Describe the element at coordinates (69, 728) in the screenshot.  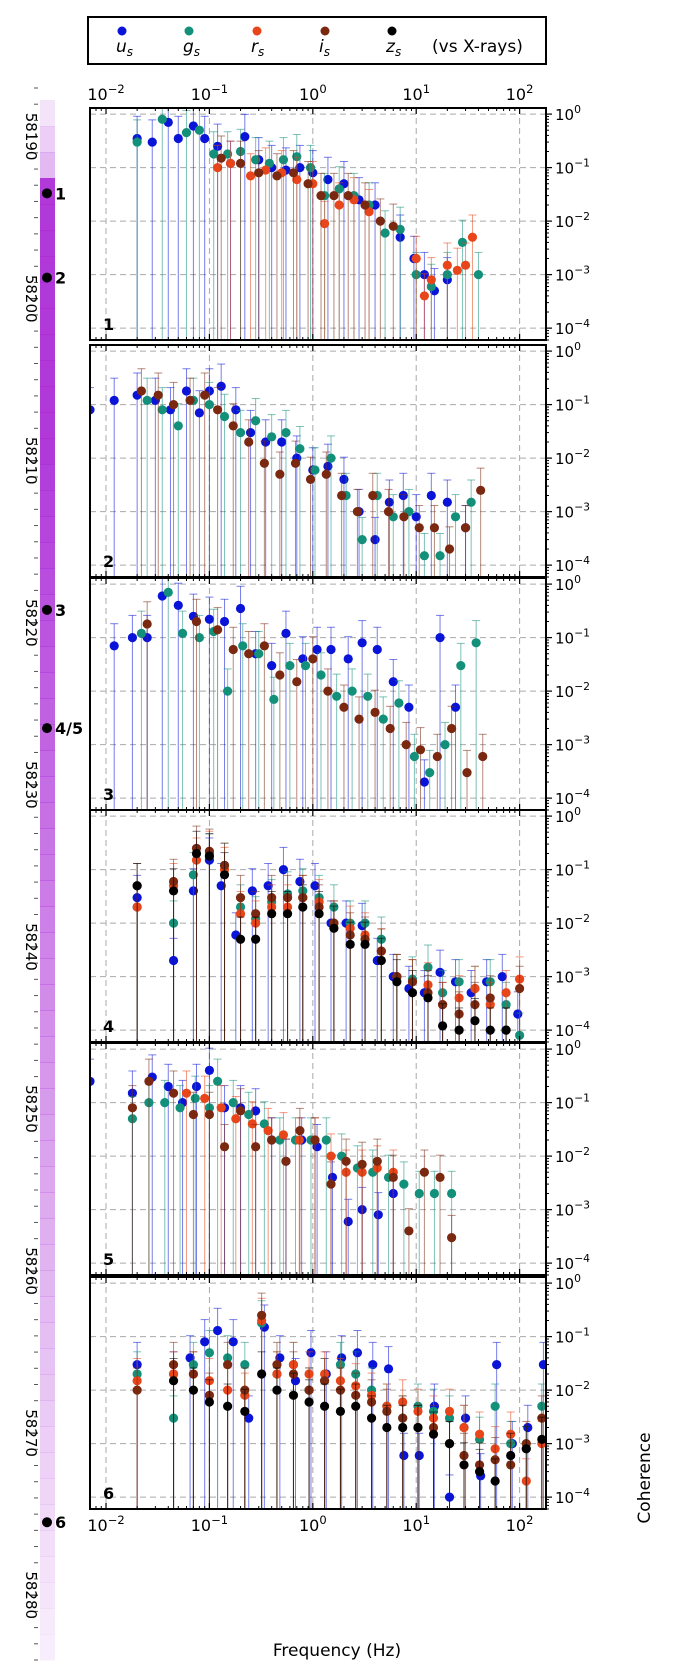
I see `timeline-marker-label: 4/5` at that location.